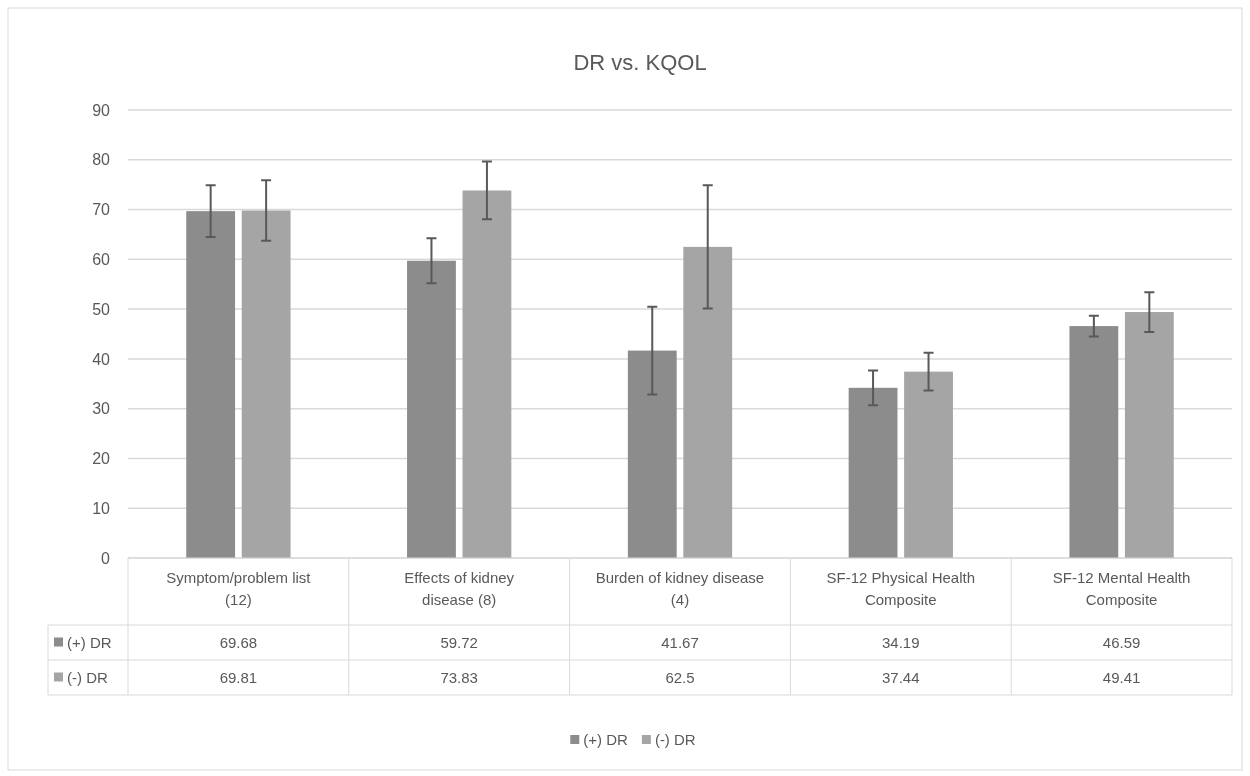 The height and width of the screenshot is (776, 1250). I want to click on data-label: 49.41, so click(1121, 677).